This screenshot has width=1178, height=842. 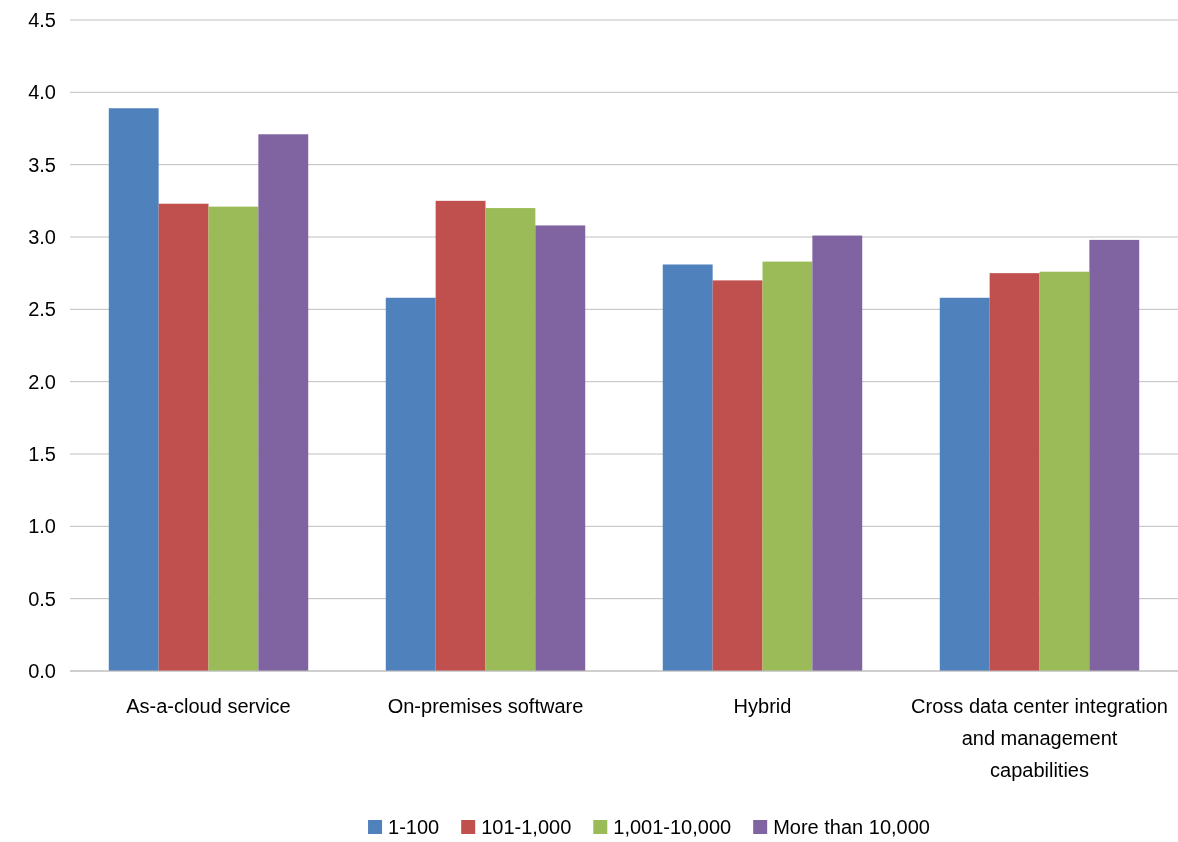 What do you see at coordinates (42, 309) in the screenshot?
I see `y-tick-label: 2.5` at bounding box center [42, 309].